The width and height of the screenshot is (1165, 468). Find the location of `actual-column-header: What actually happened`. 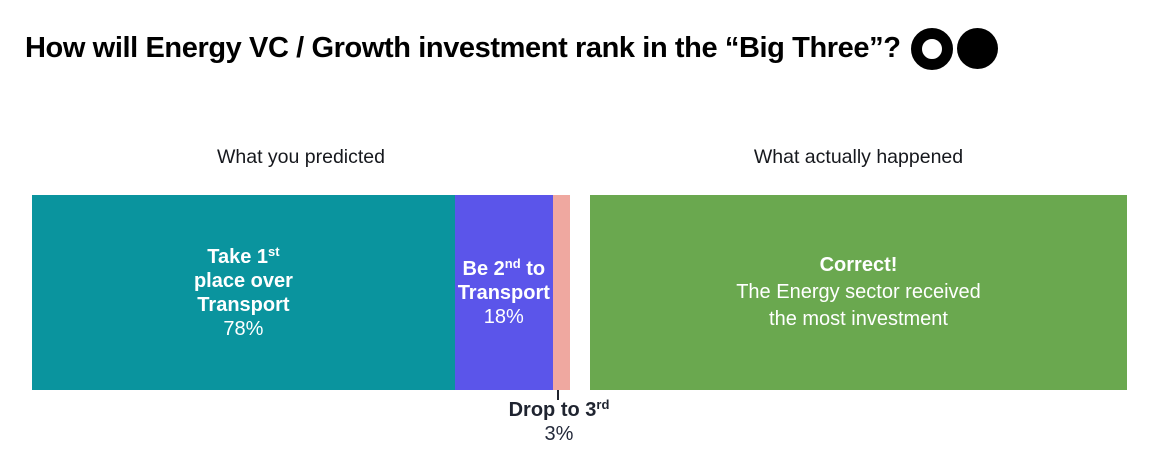

actual-column-header: What actually happened is located at coordinates (858, 157).